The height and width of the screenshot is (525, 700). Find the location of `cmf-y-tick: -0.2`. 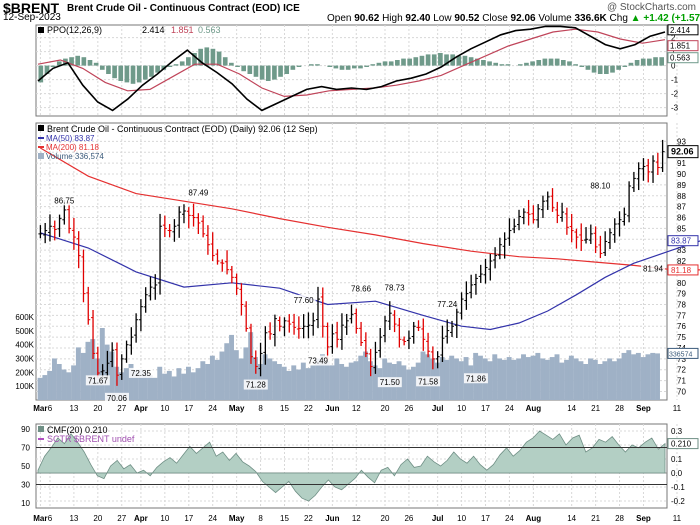

cmf-y-tick: -0.2 is located at coordinates (678, 501).